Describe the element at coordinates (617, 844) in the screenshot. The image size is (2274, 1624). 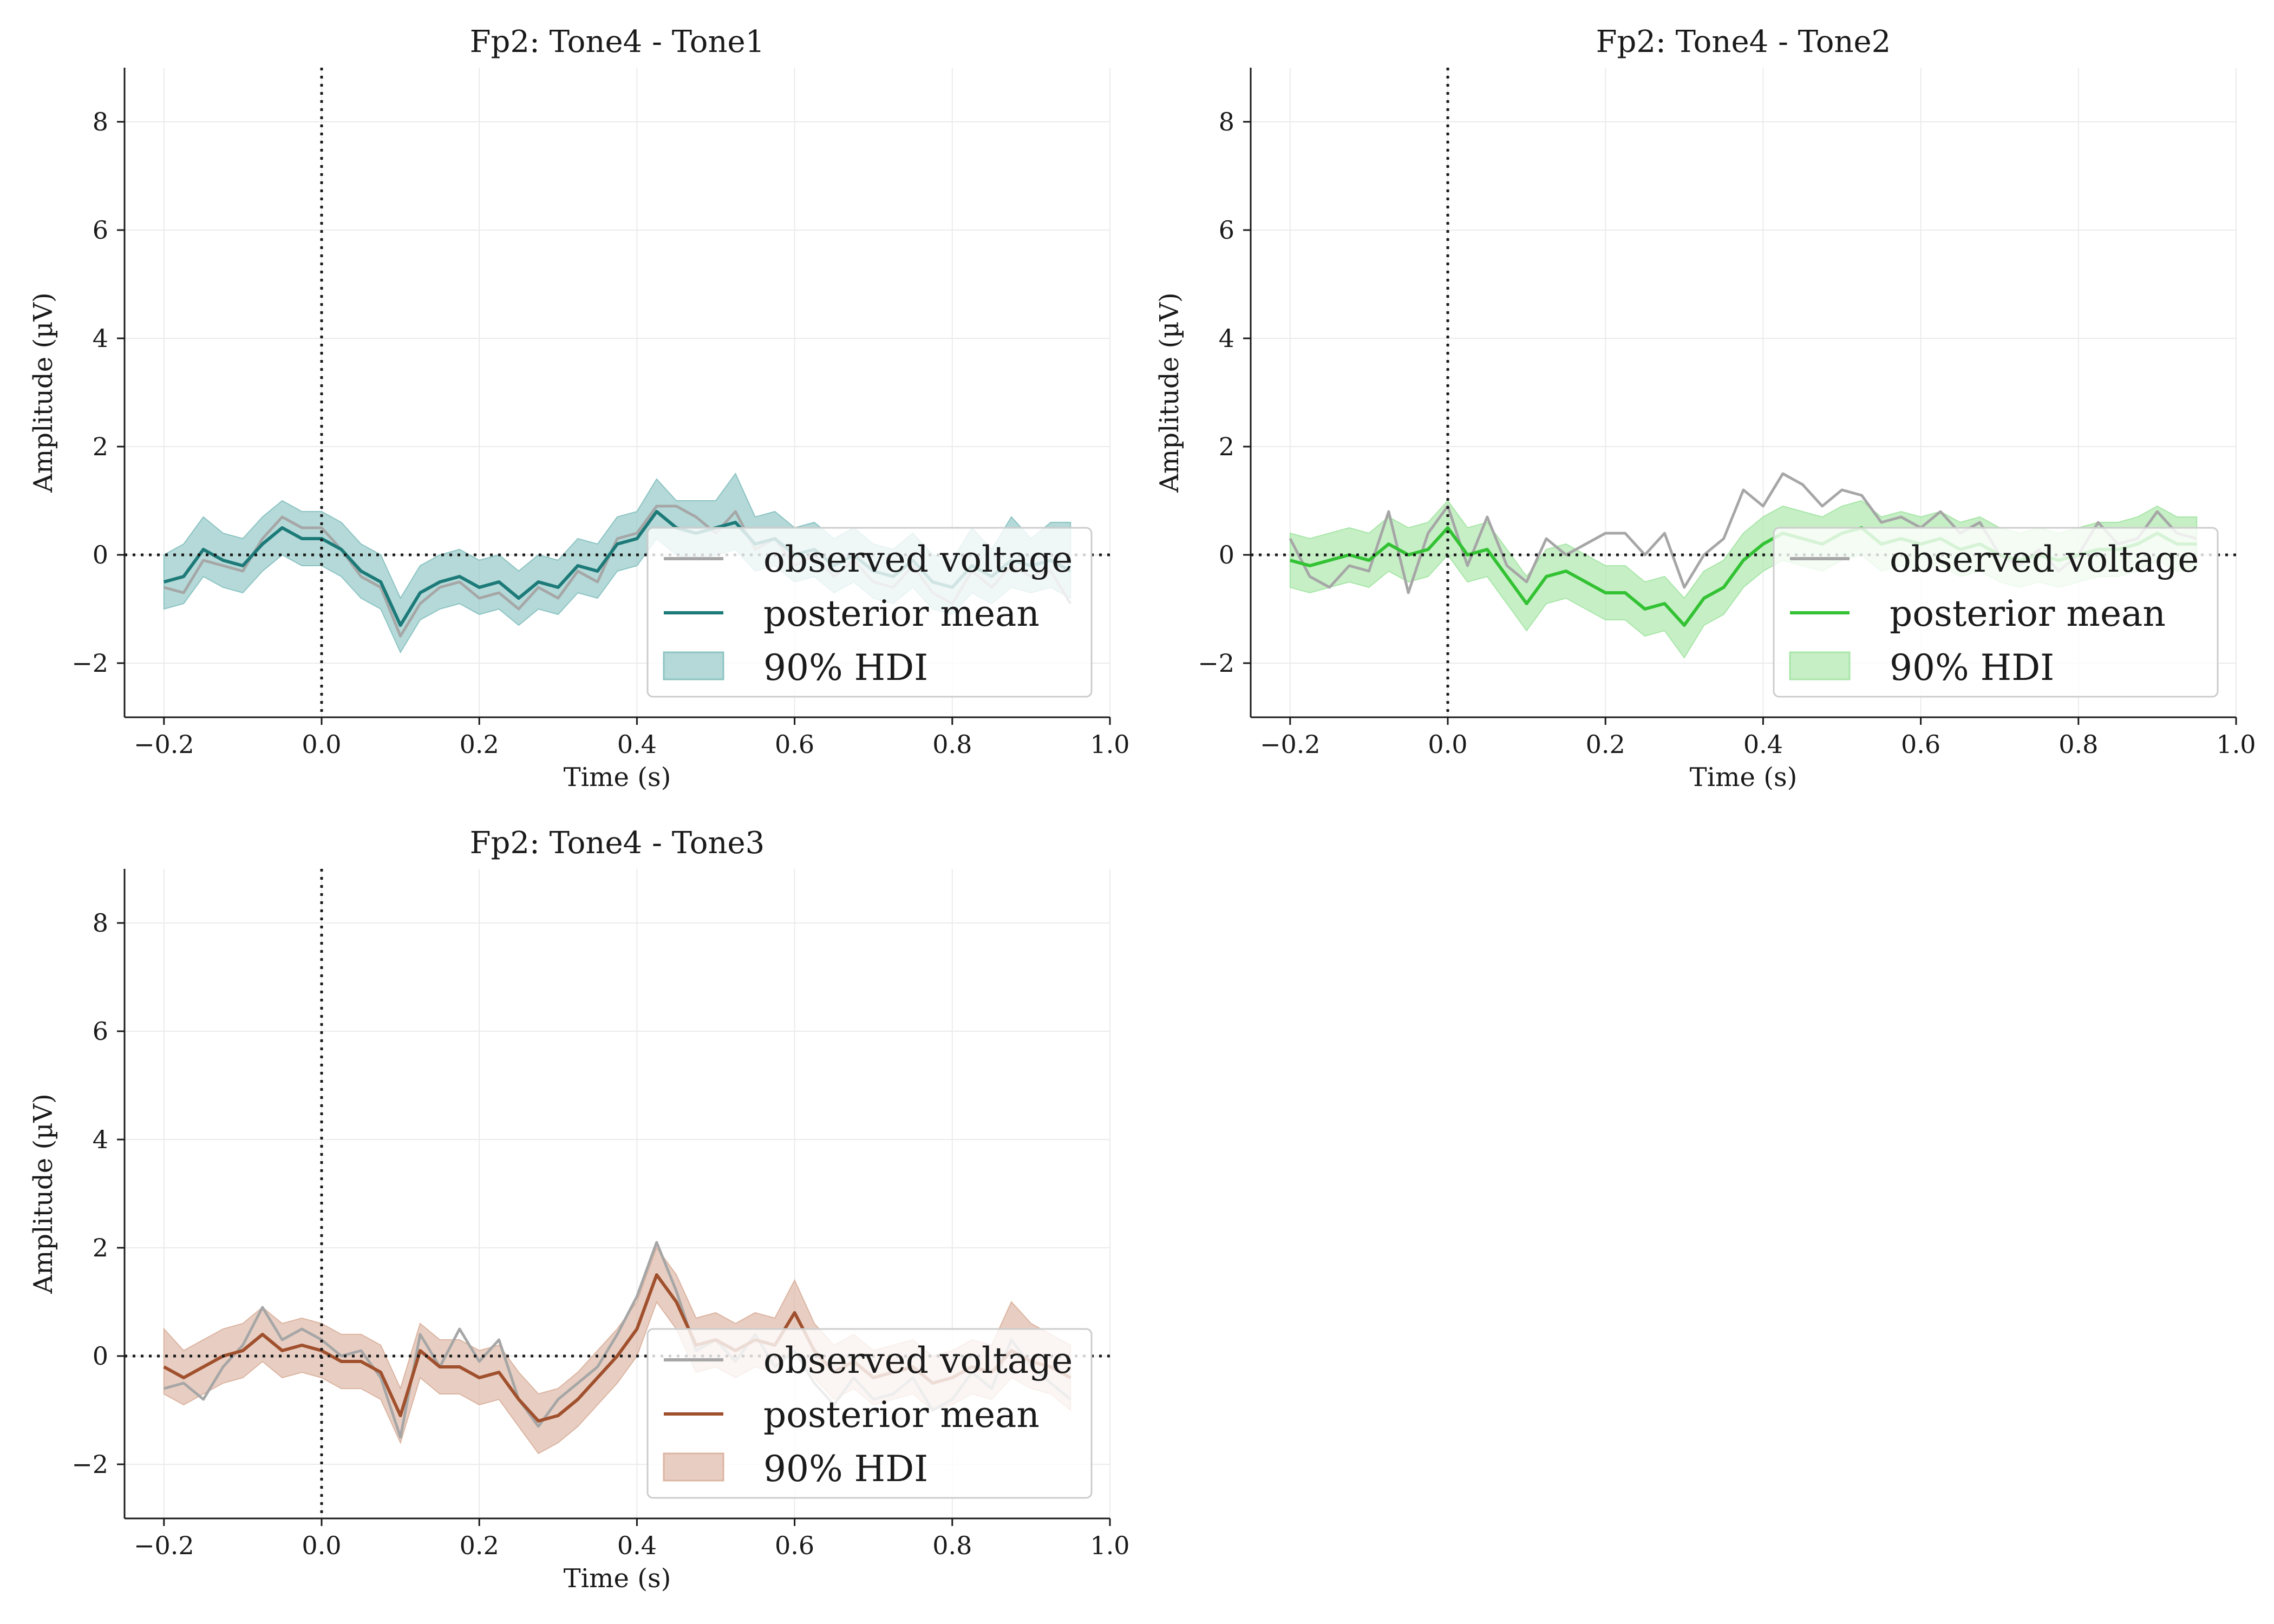
I see `panel-title: Fp2: Tone4 - Tone3` at that location.